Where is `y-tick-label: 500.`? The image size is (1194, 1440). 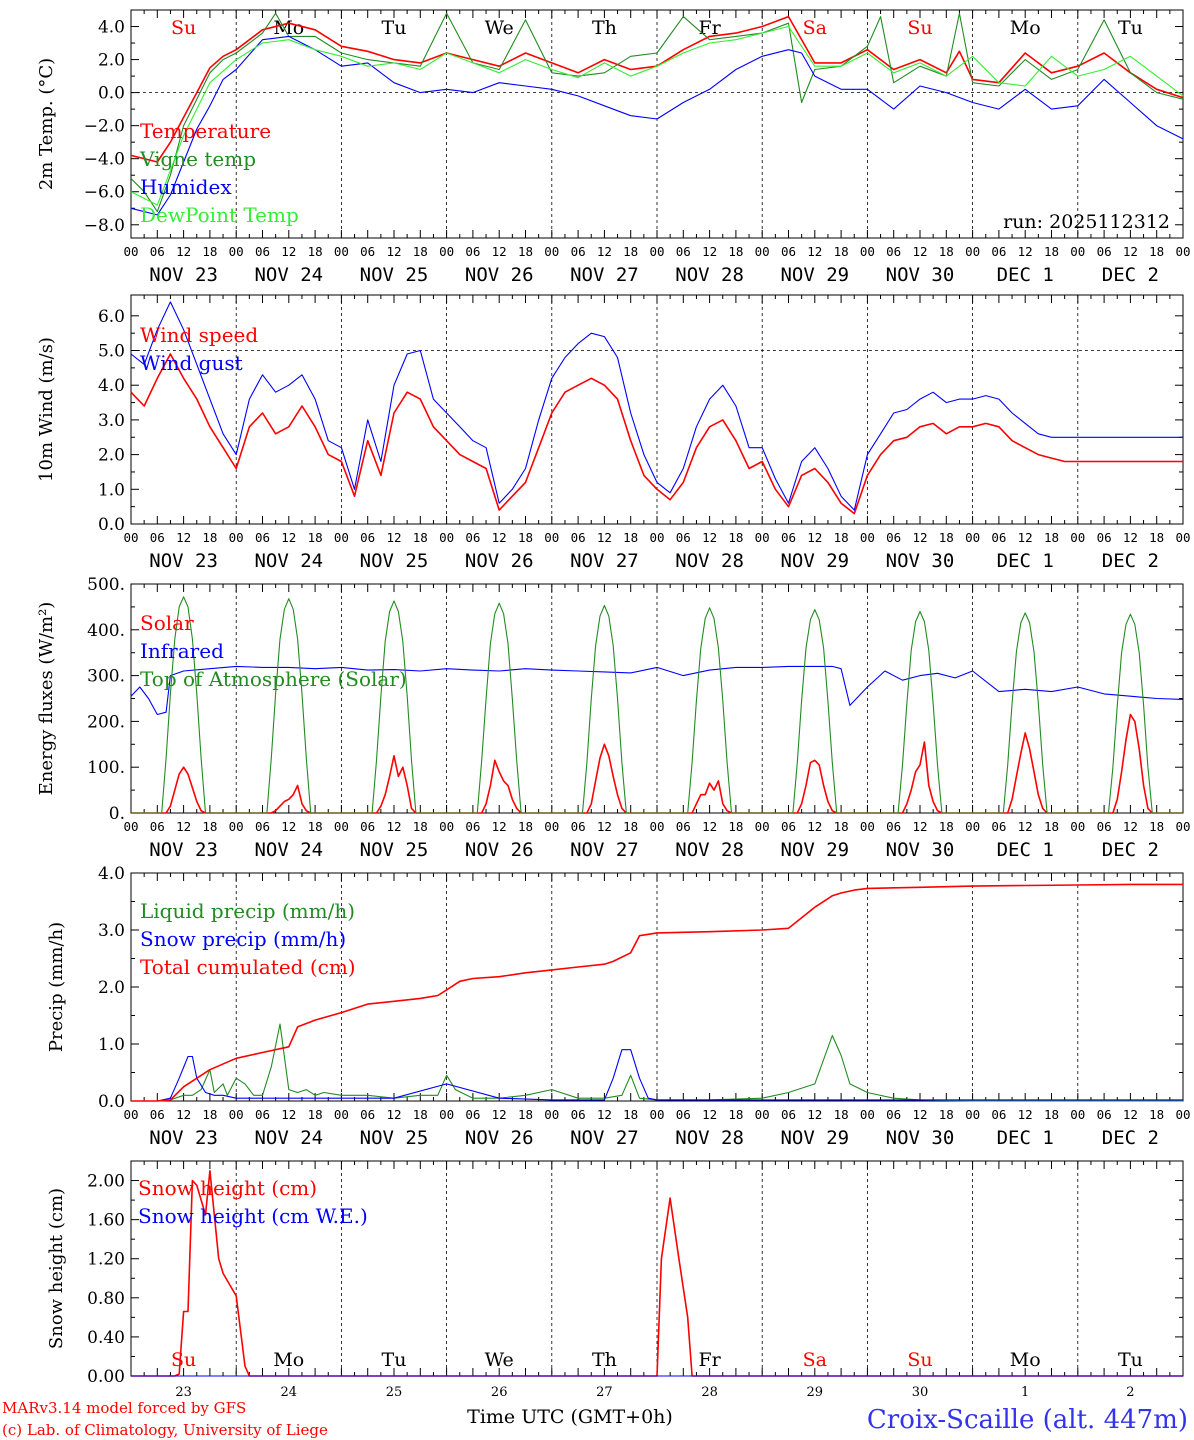
y-tick-label: 500. is located at coordinates (106, 585).